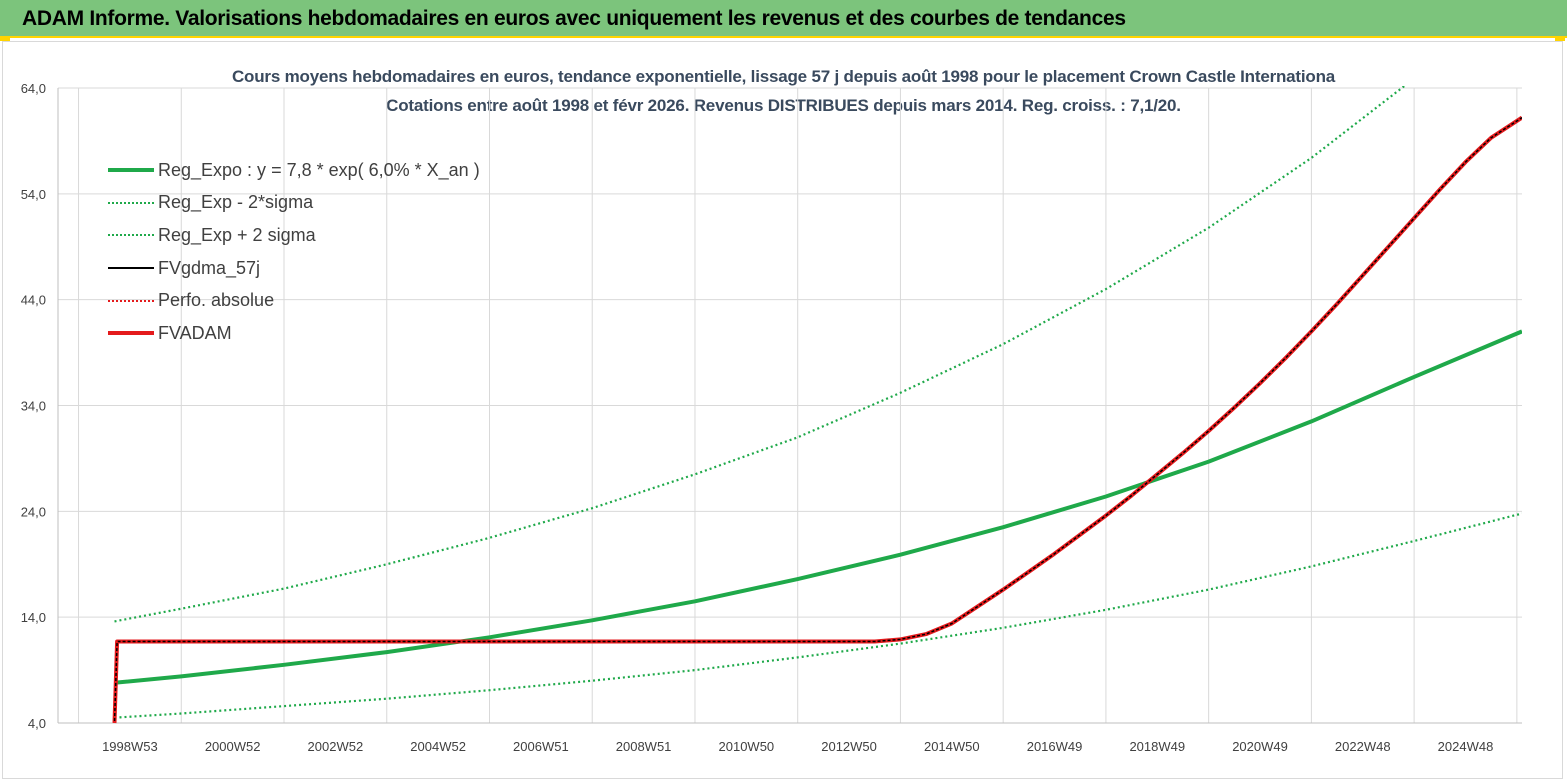 The height and width of the screenshot is (783, 1567). Describe the element at coordinates (1055, 746) in the screenshot. I see `x-tick-label: 2016W49` at that location.